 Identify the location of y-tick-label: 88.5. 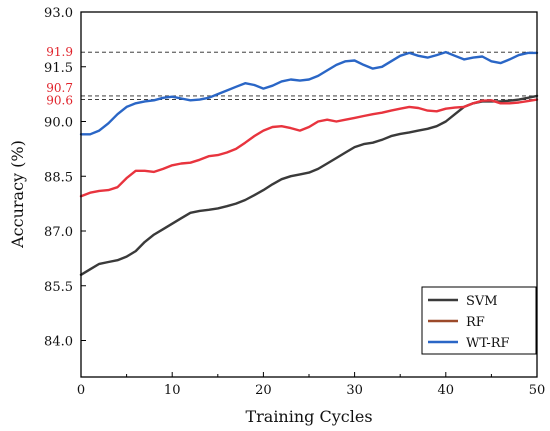
(58, 177).